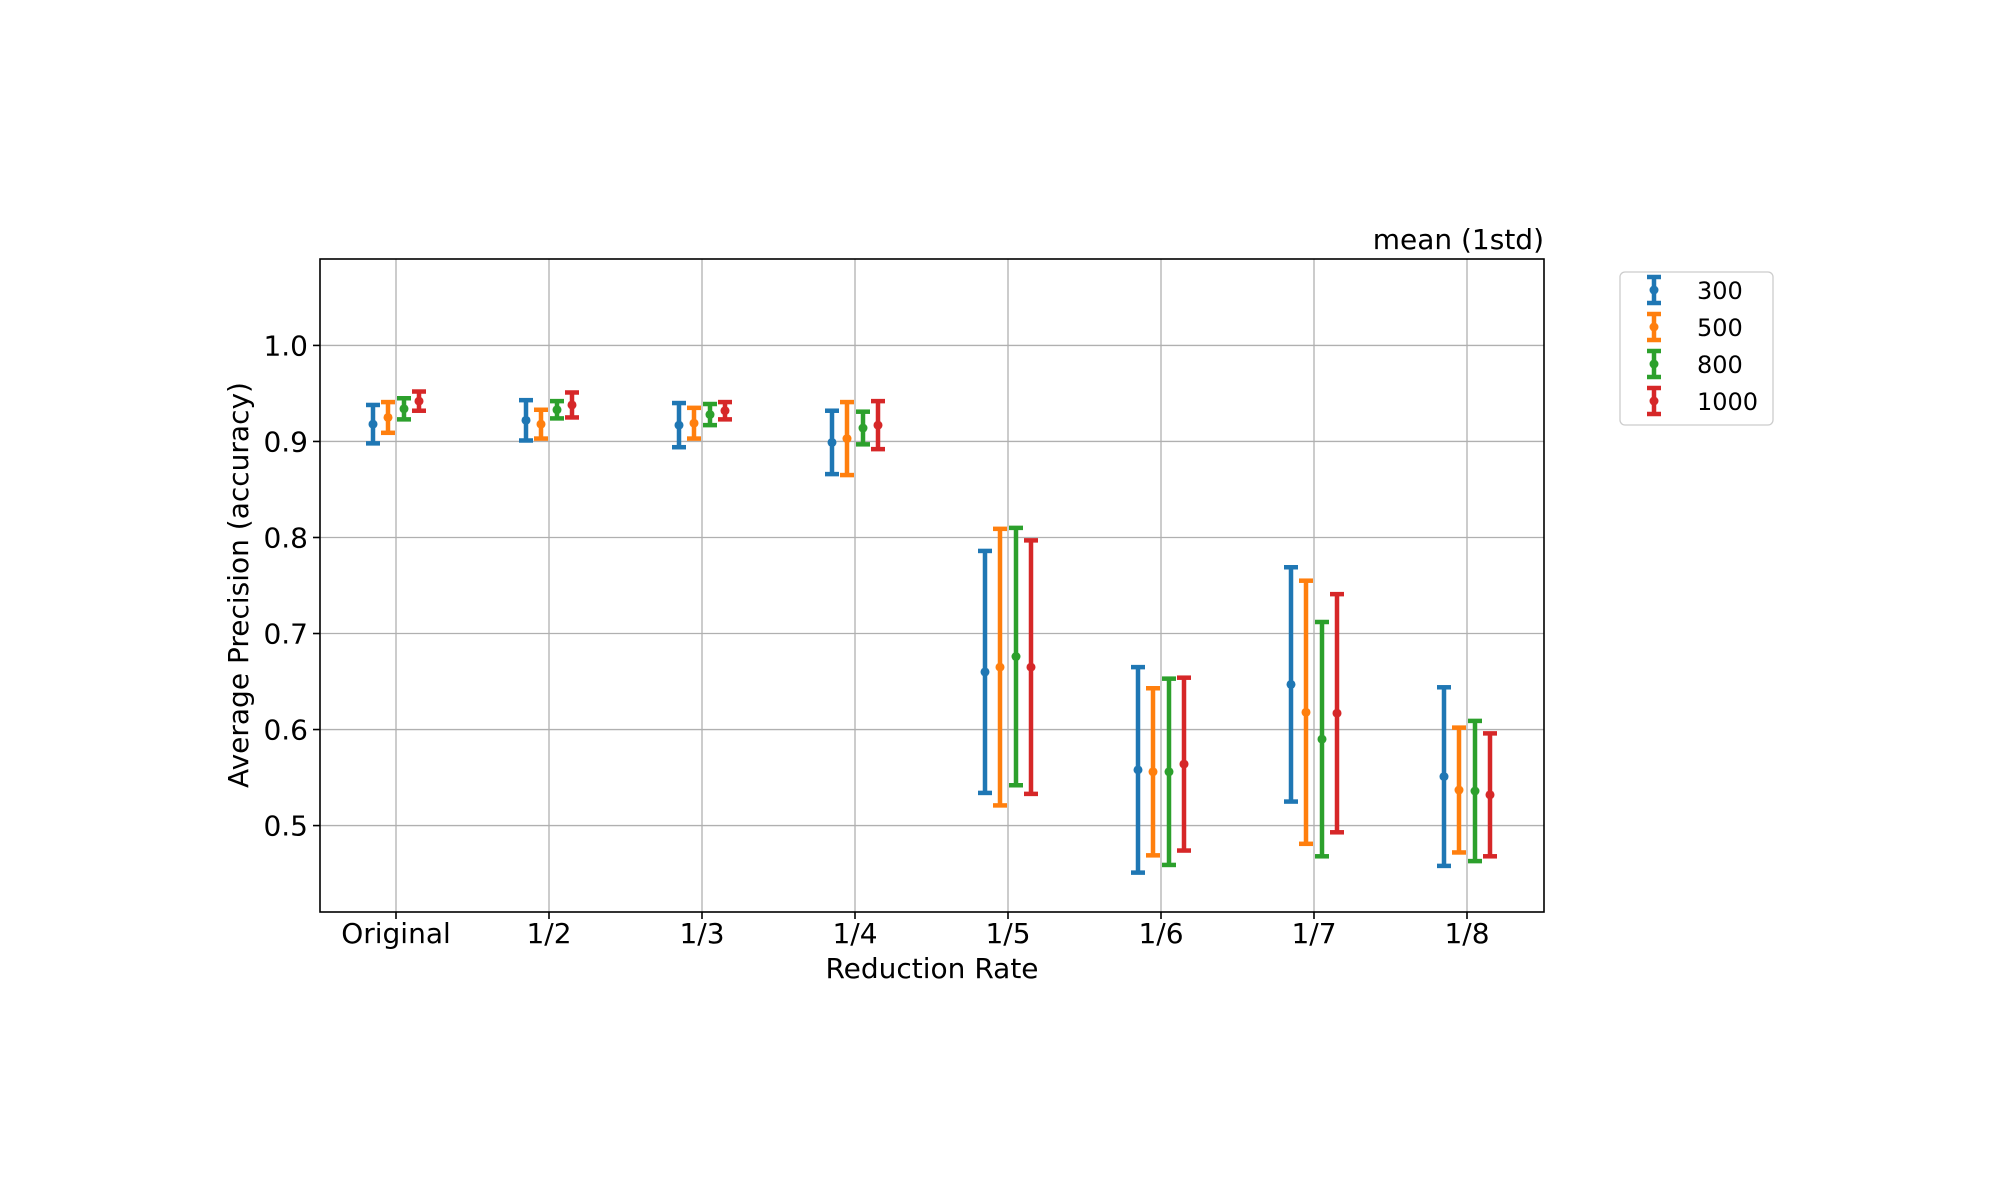 This screenshot has height=1204, width=2000. What do you see at coordinates (854, 933) in the screenshot?
I see `x-tick-label: 1/4` at bounding box center [854, 933].